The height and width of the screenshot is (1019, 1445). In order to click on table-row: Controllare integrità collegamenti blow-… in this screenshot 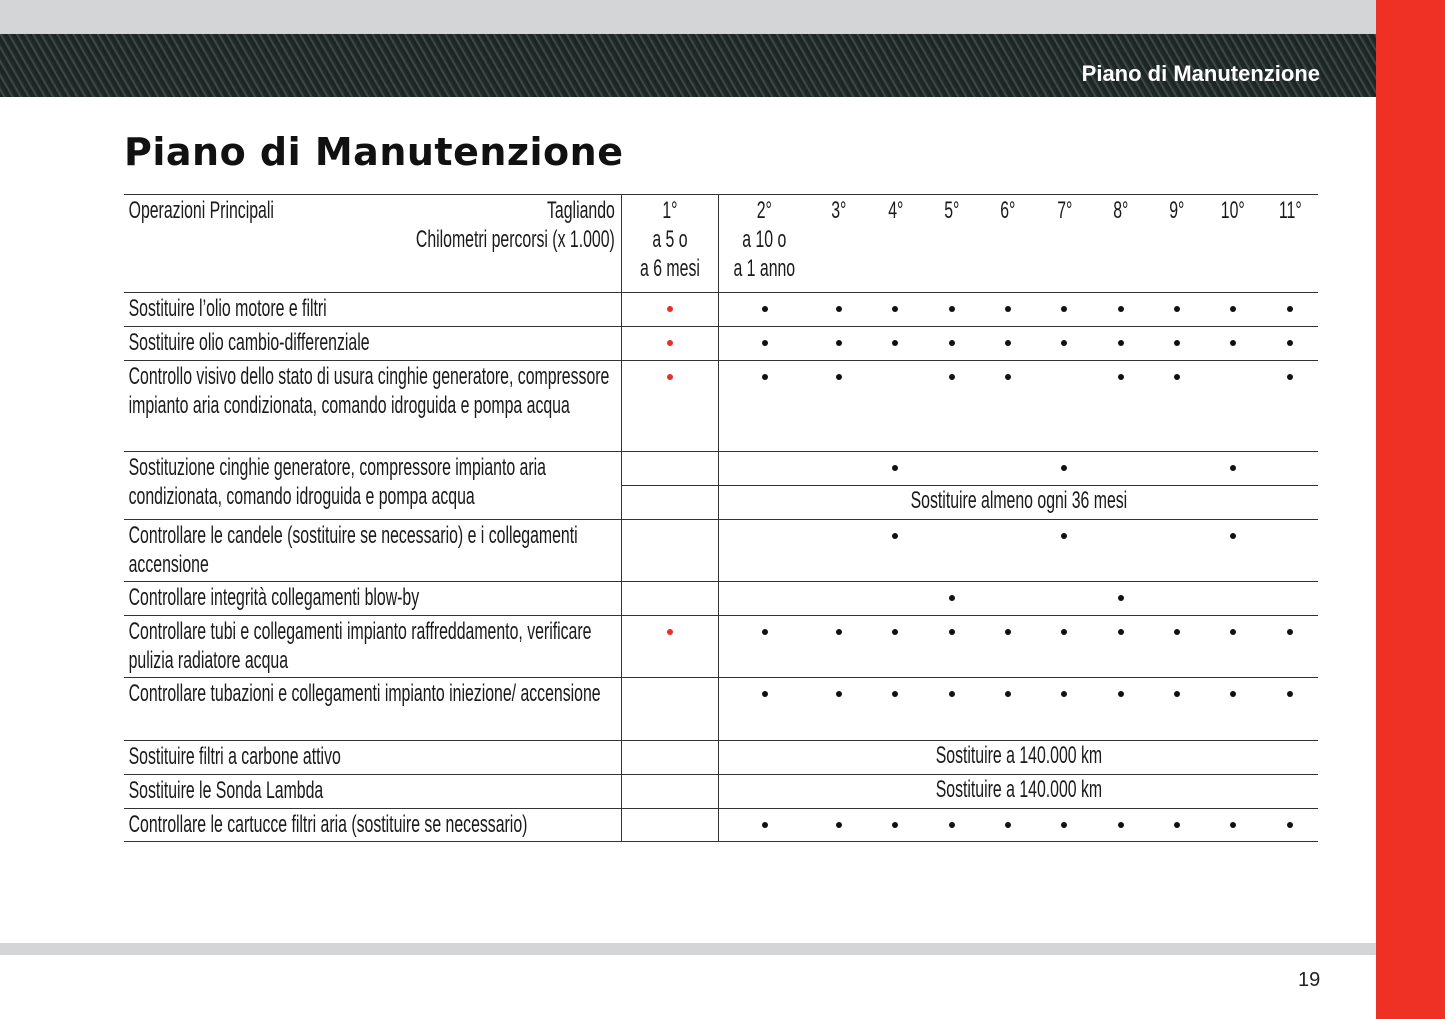, I will do `click(721, 598)`.